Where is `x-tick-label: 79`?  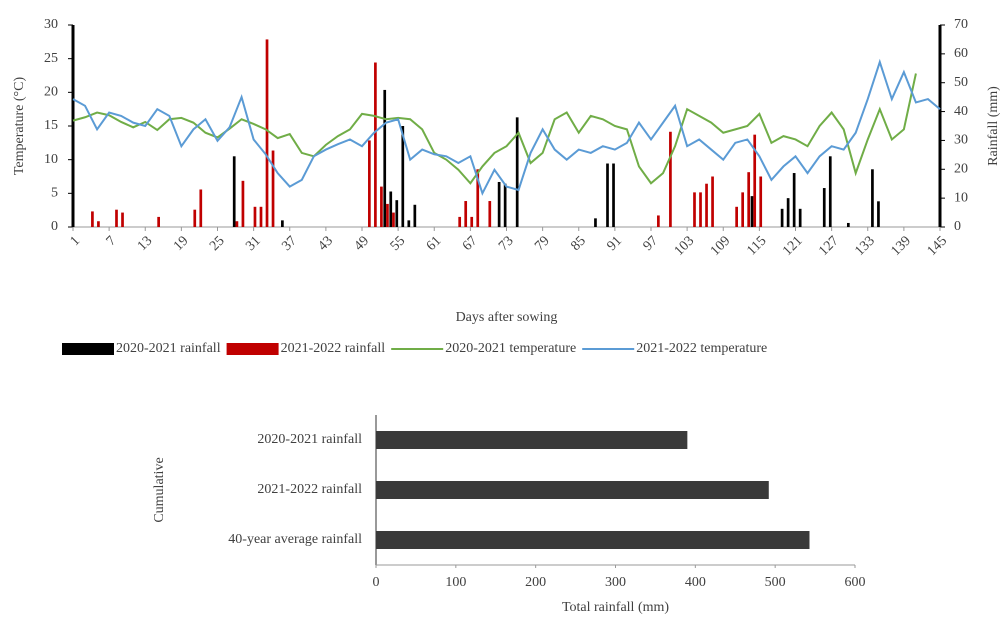 x-tick-label: 79 is located at coordinates (542, 243).